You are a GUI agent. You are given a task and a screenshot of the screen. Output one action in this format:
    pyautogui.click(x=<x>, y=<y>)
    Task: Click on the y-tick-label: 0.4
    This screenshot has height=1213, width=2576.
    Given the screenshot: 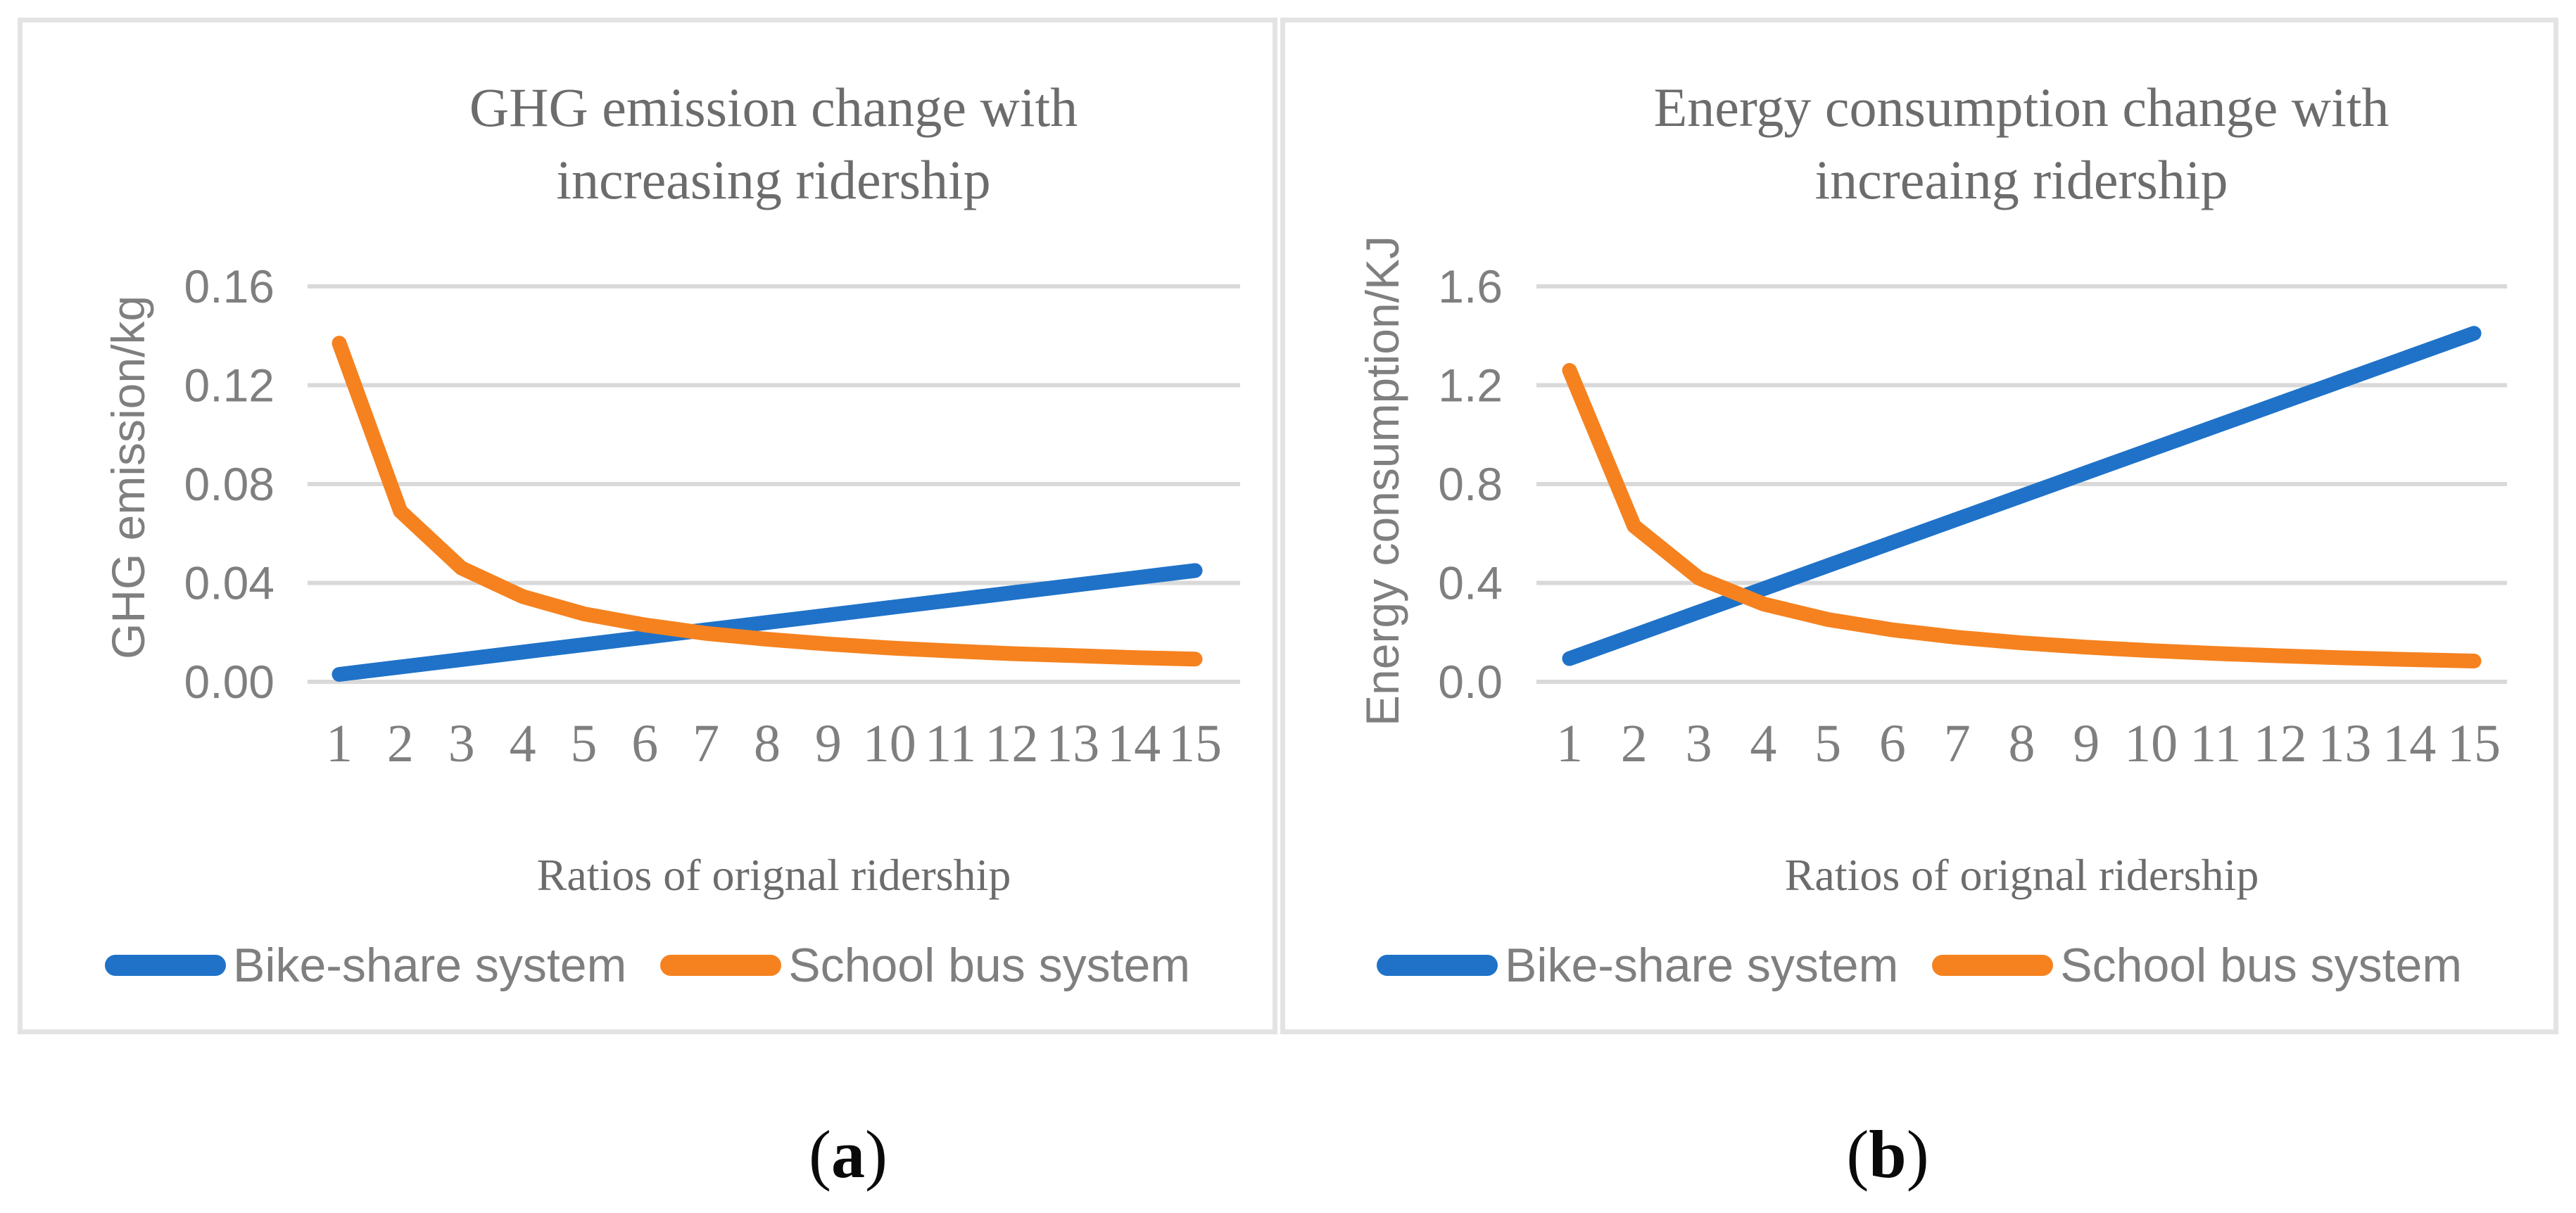 What is the action you would take?
    pyautogui.click(x=1470, y=583)
    